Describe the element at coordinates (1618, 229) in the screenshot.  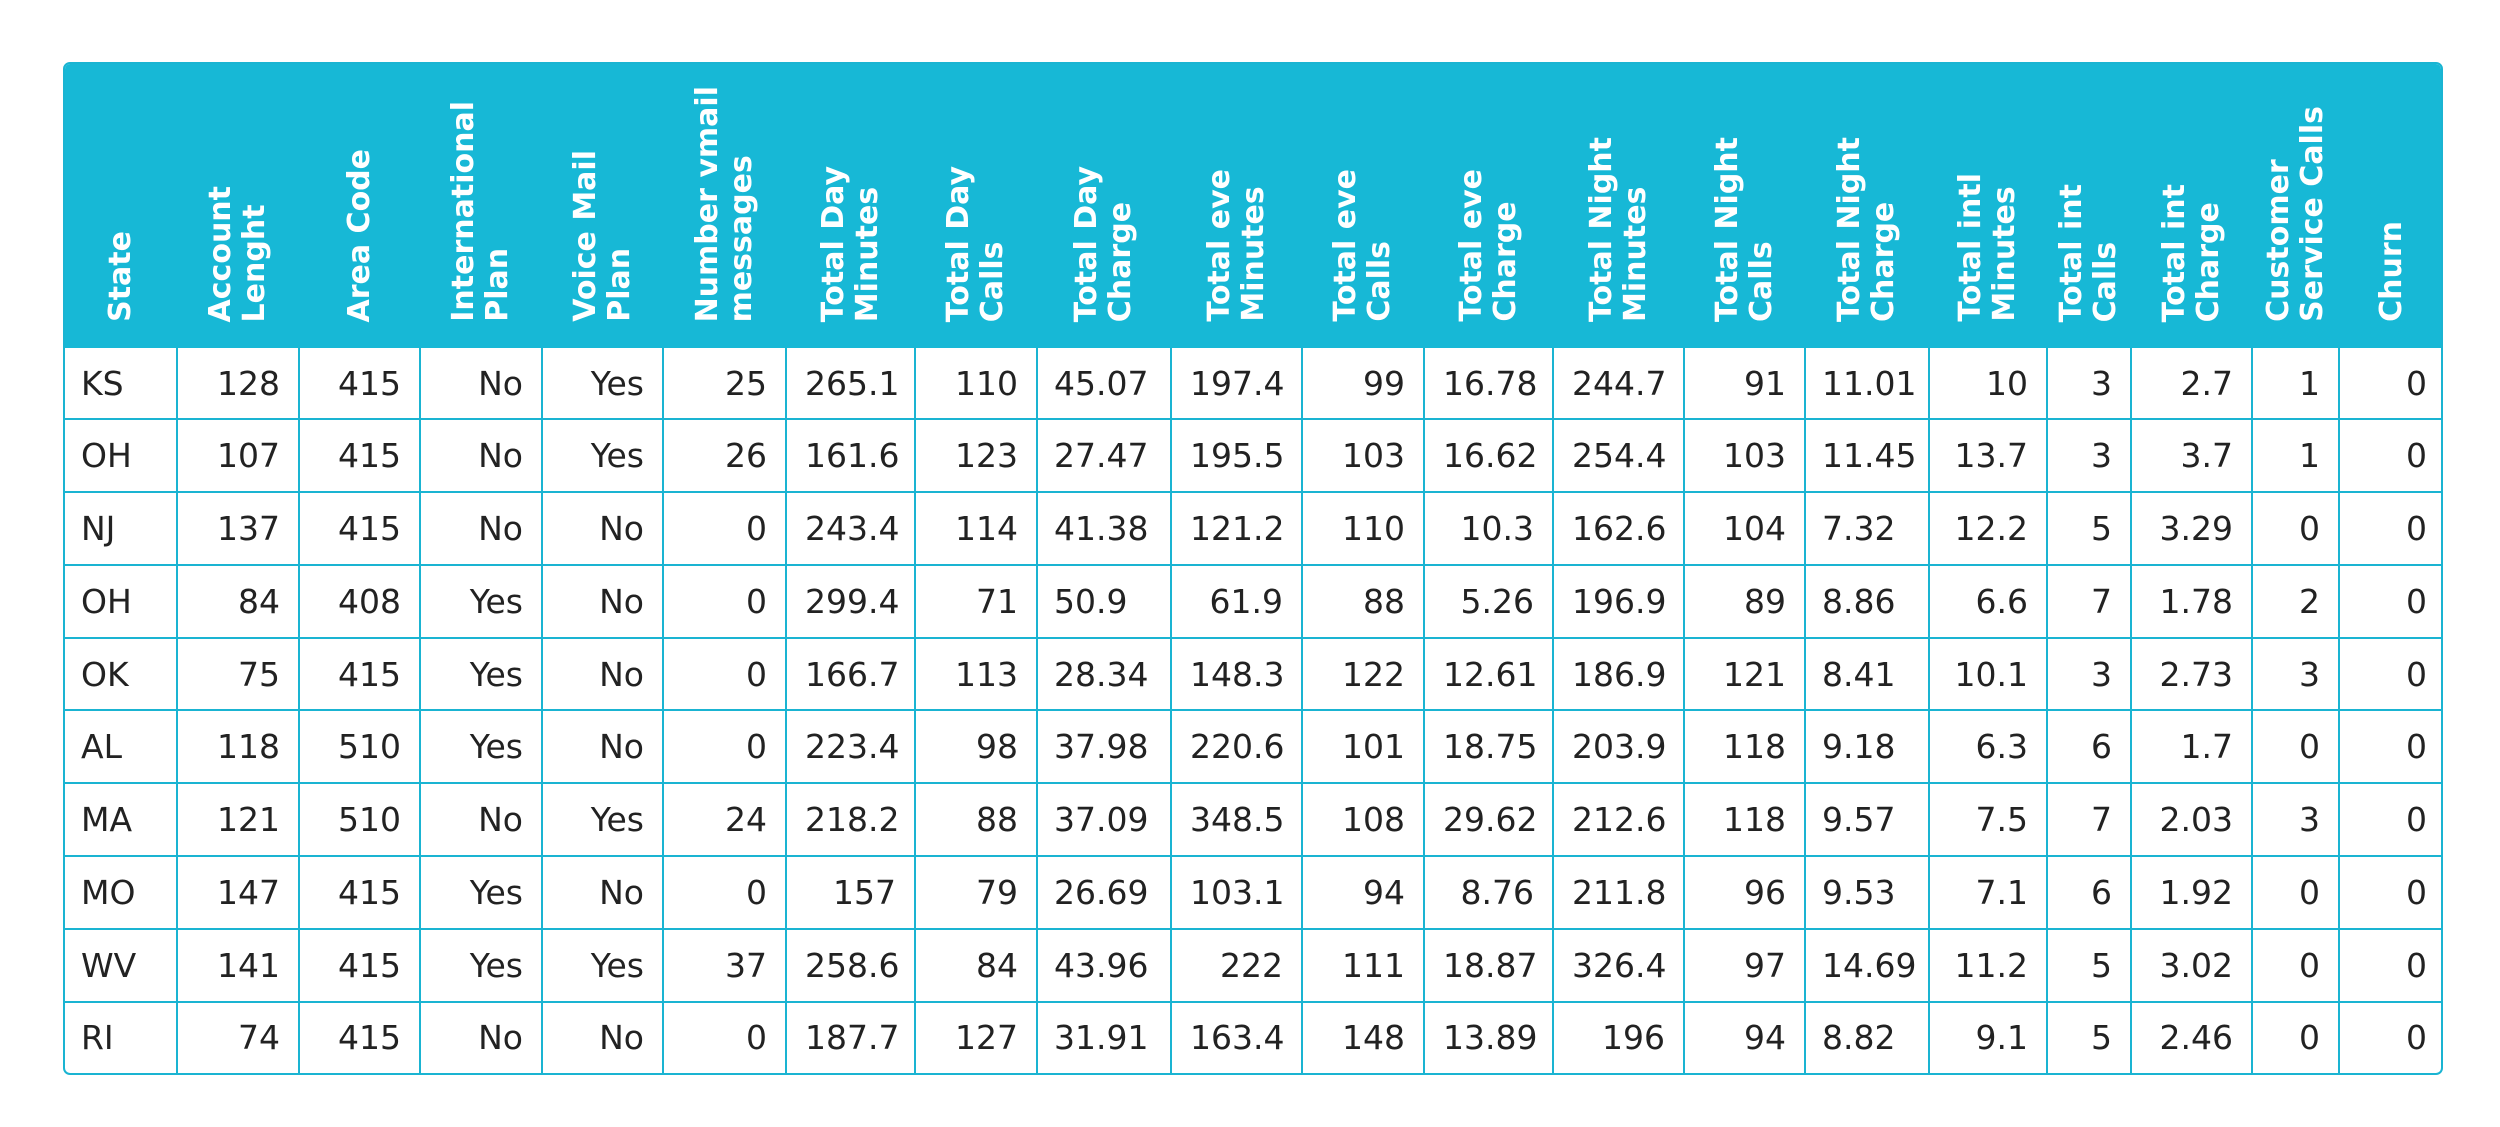
I see `column-header-label: Total Night Minutes` at that location.